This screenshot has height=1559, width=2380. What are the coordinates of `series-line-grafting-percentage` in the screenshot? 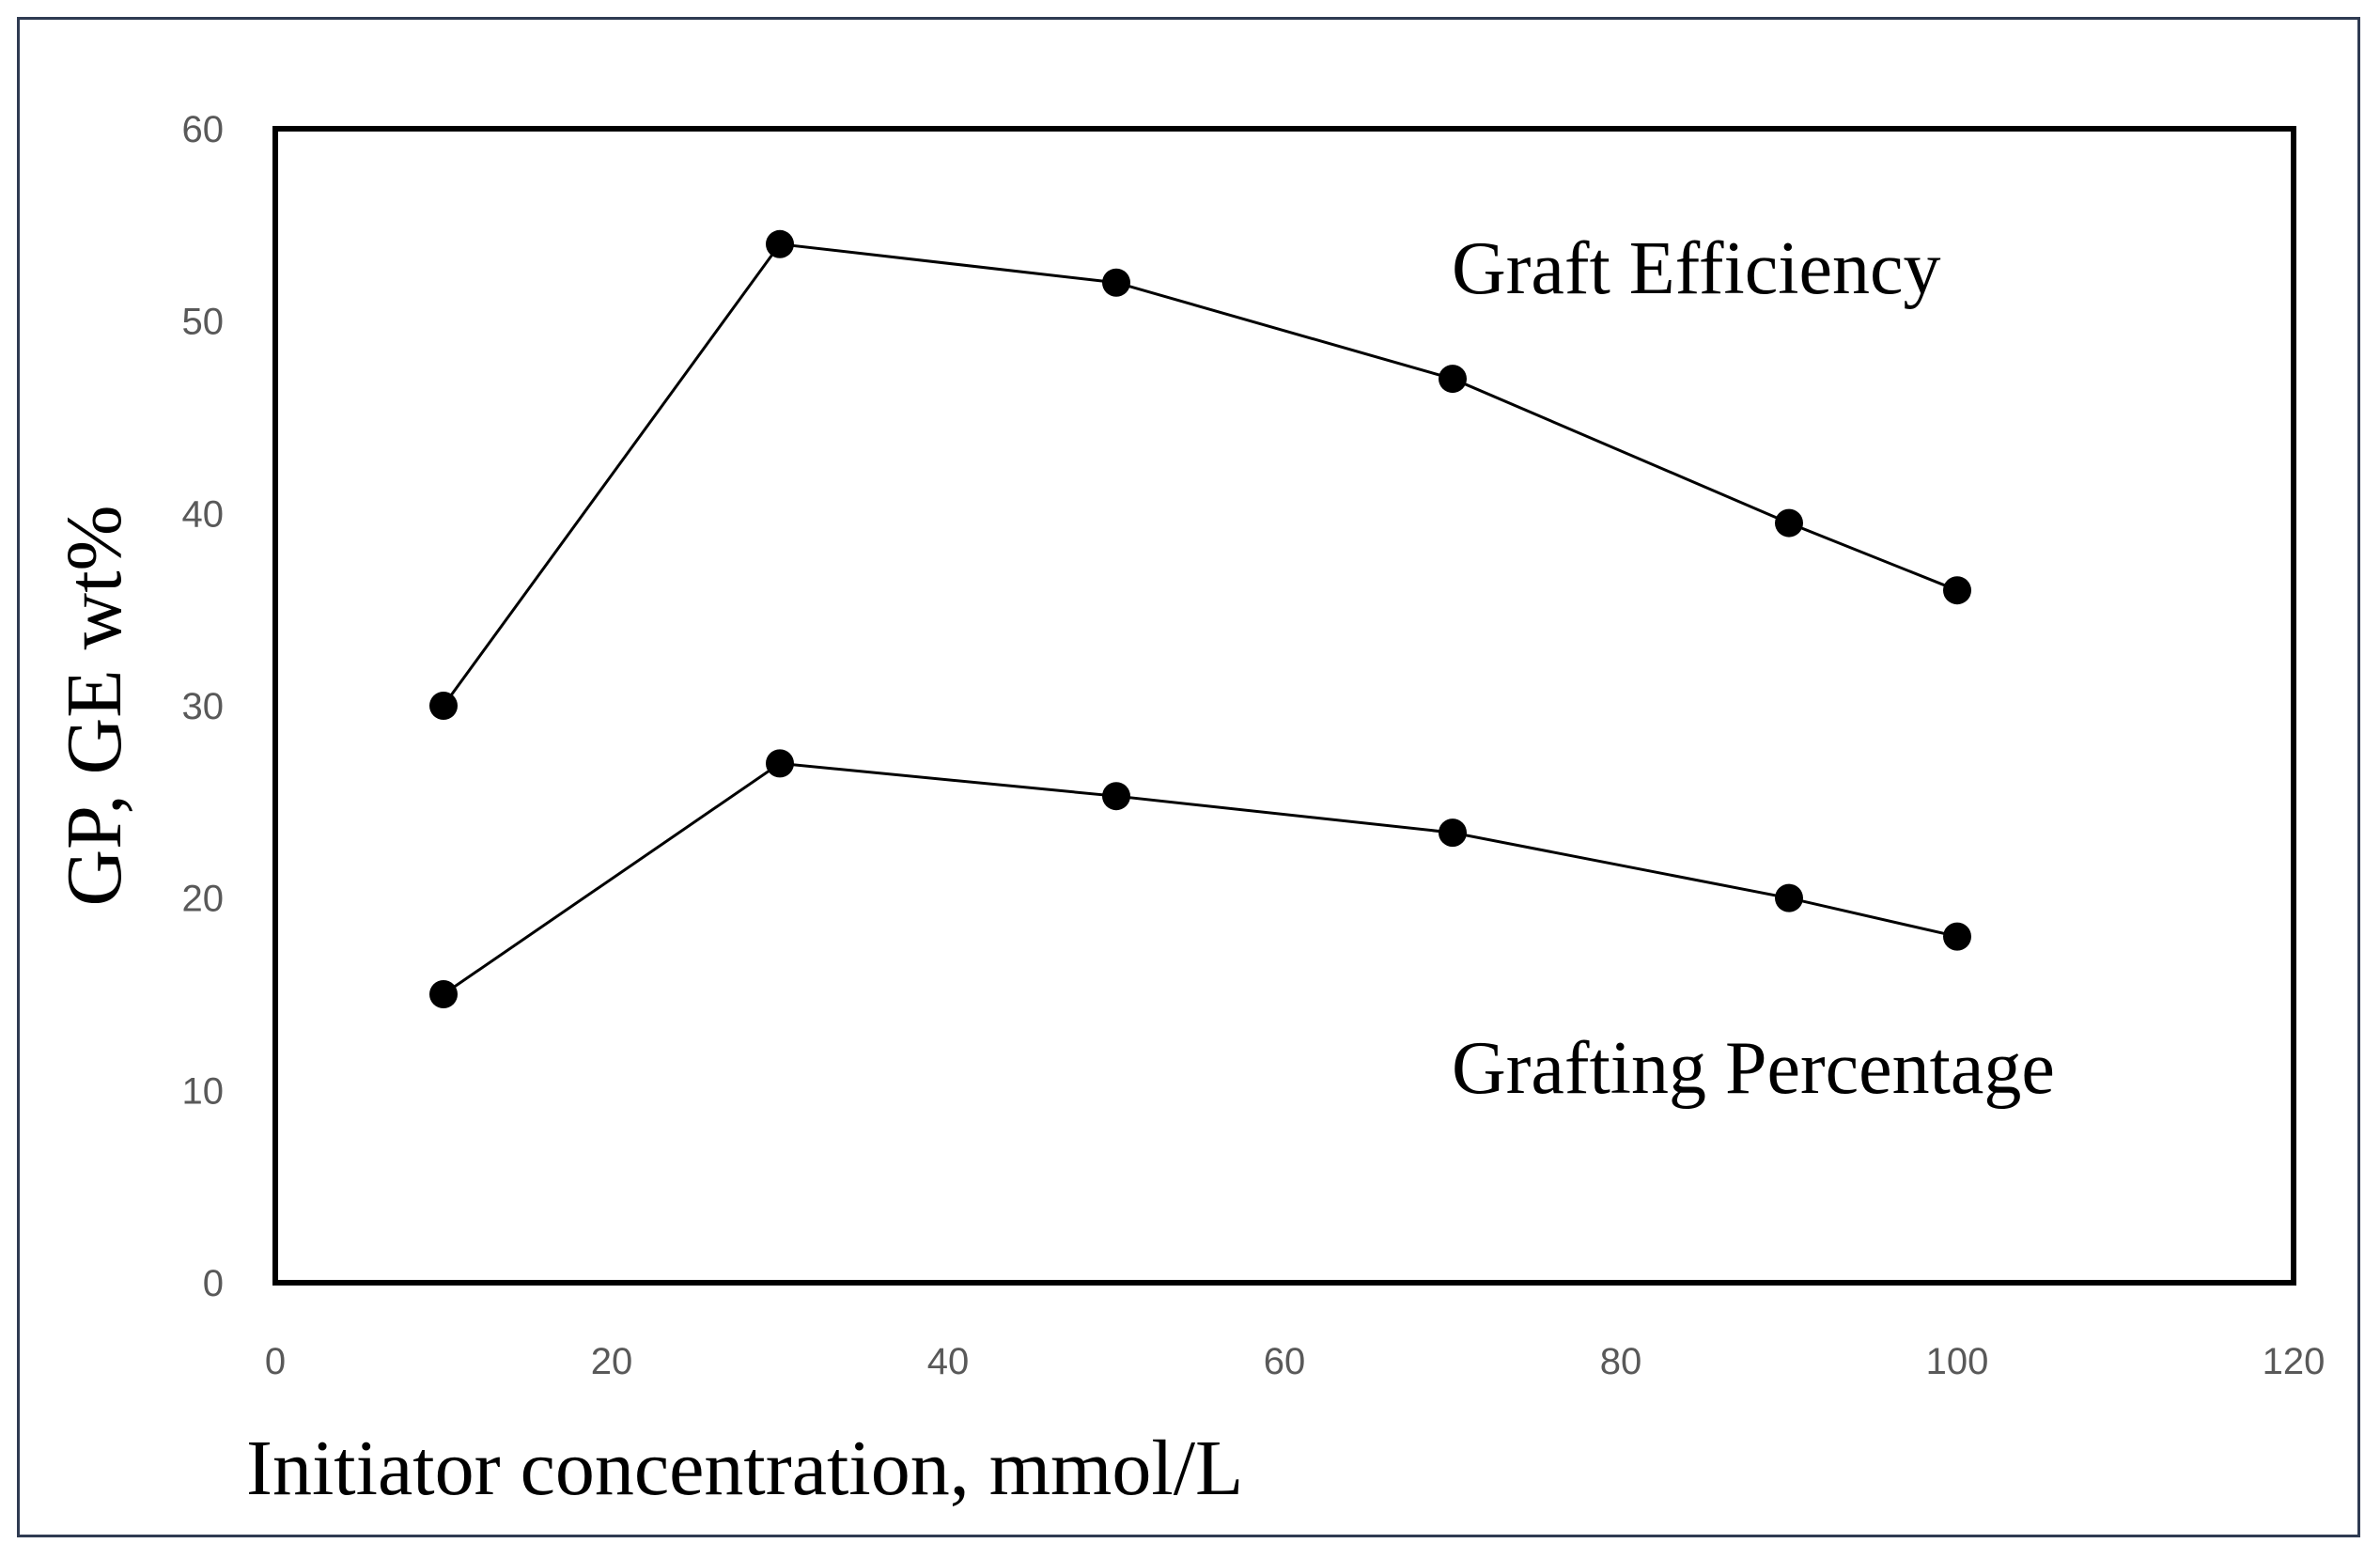 It's located at (1200, 878).